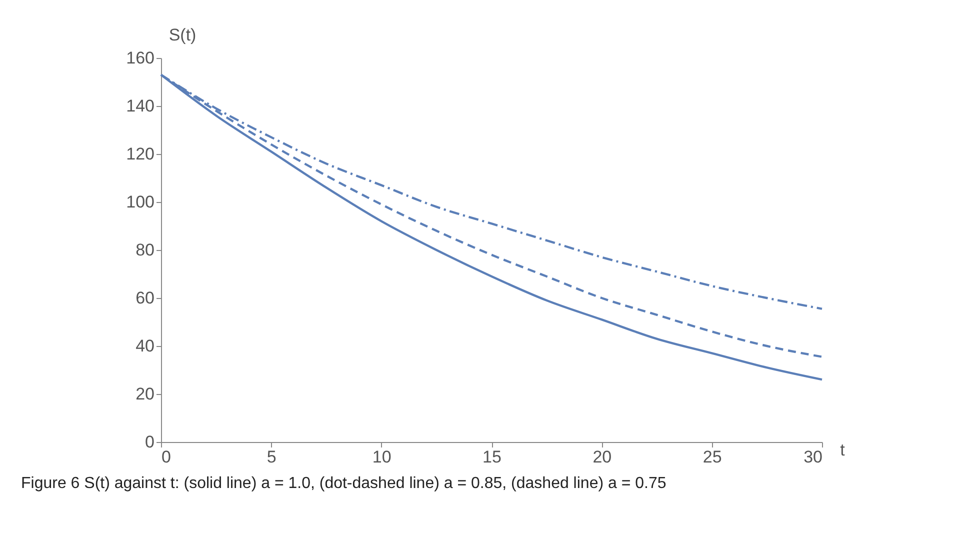 The width and height of the screenshot is (955, 535). Describe the element at coordinates (145, 394) in the screenshot. I see `y-tick-label: 20` at that location.